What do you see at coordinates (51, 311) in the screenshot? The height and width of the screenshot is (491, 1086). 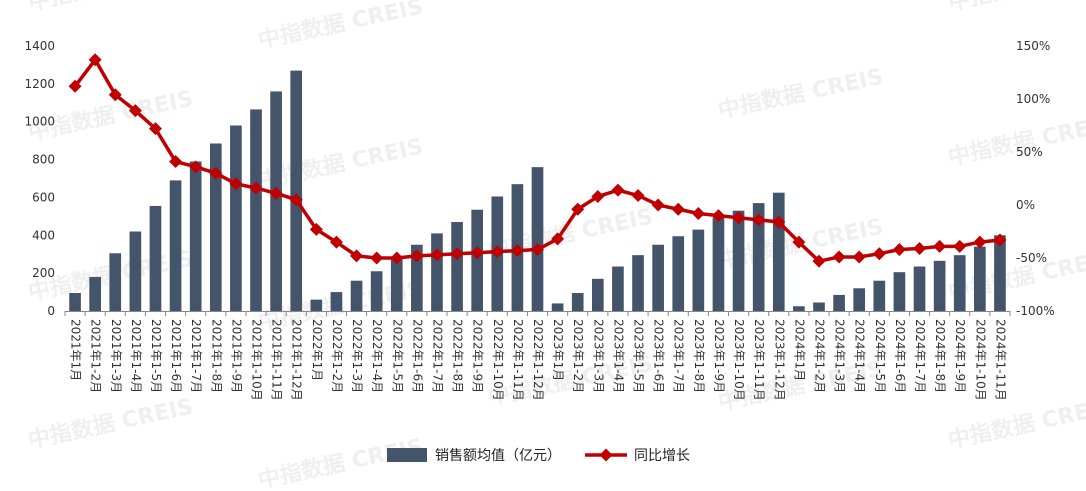 I see `y-left-tick-label: 0` at bounding box center [51, 311].